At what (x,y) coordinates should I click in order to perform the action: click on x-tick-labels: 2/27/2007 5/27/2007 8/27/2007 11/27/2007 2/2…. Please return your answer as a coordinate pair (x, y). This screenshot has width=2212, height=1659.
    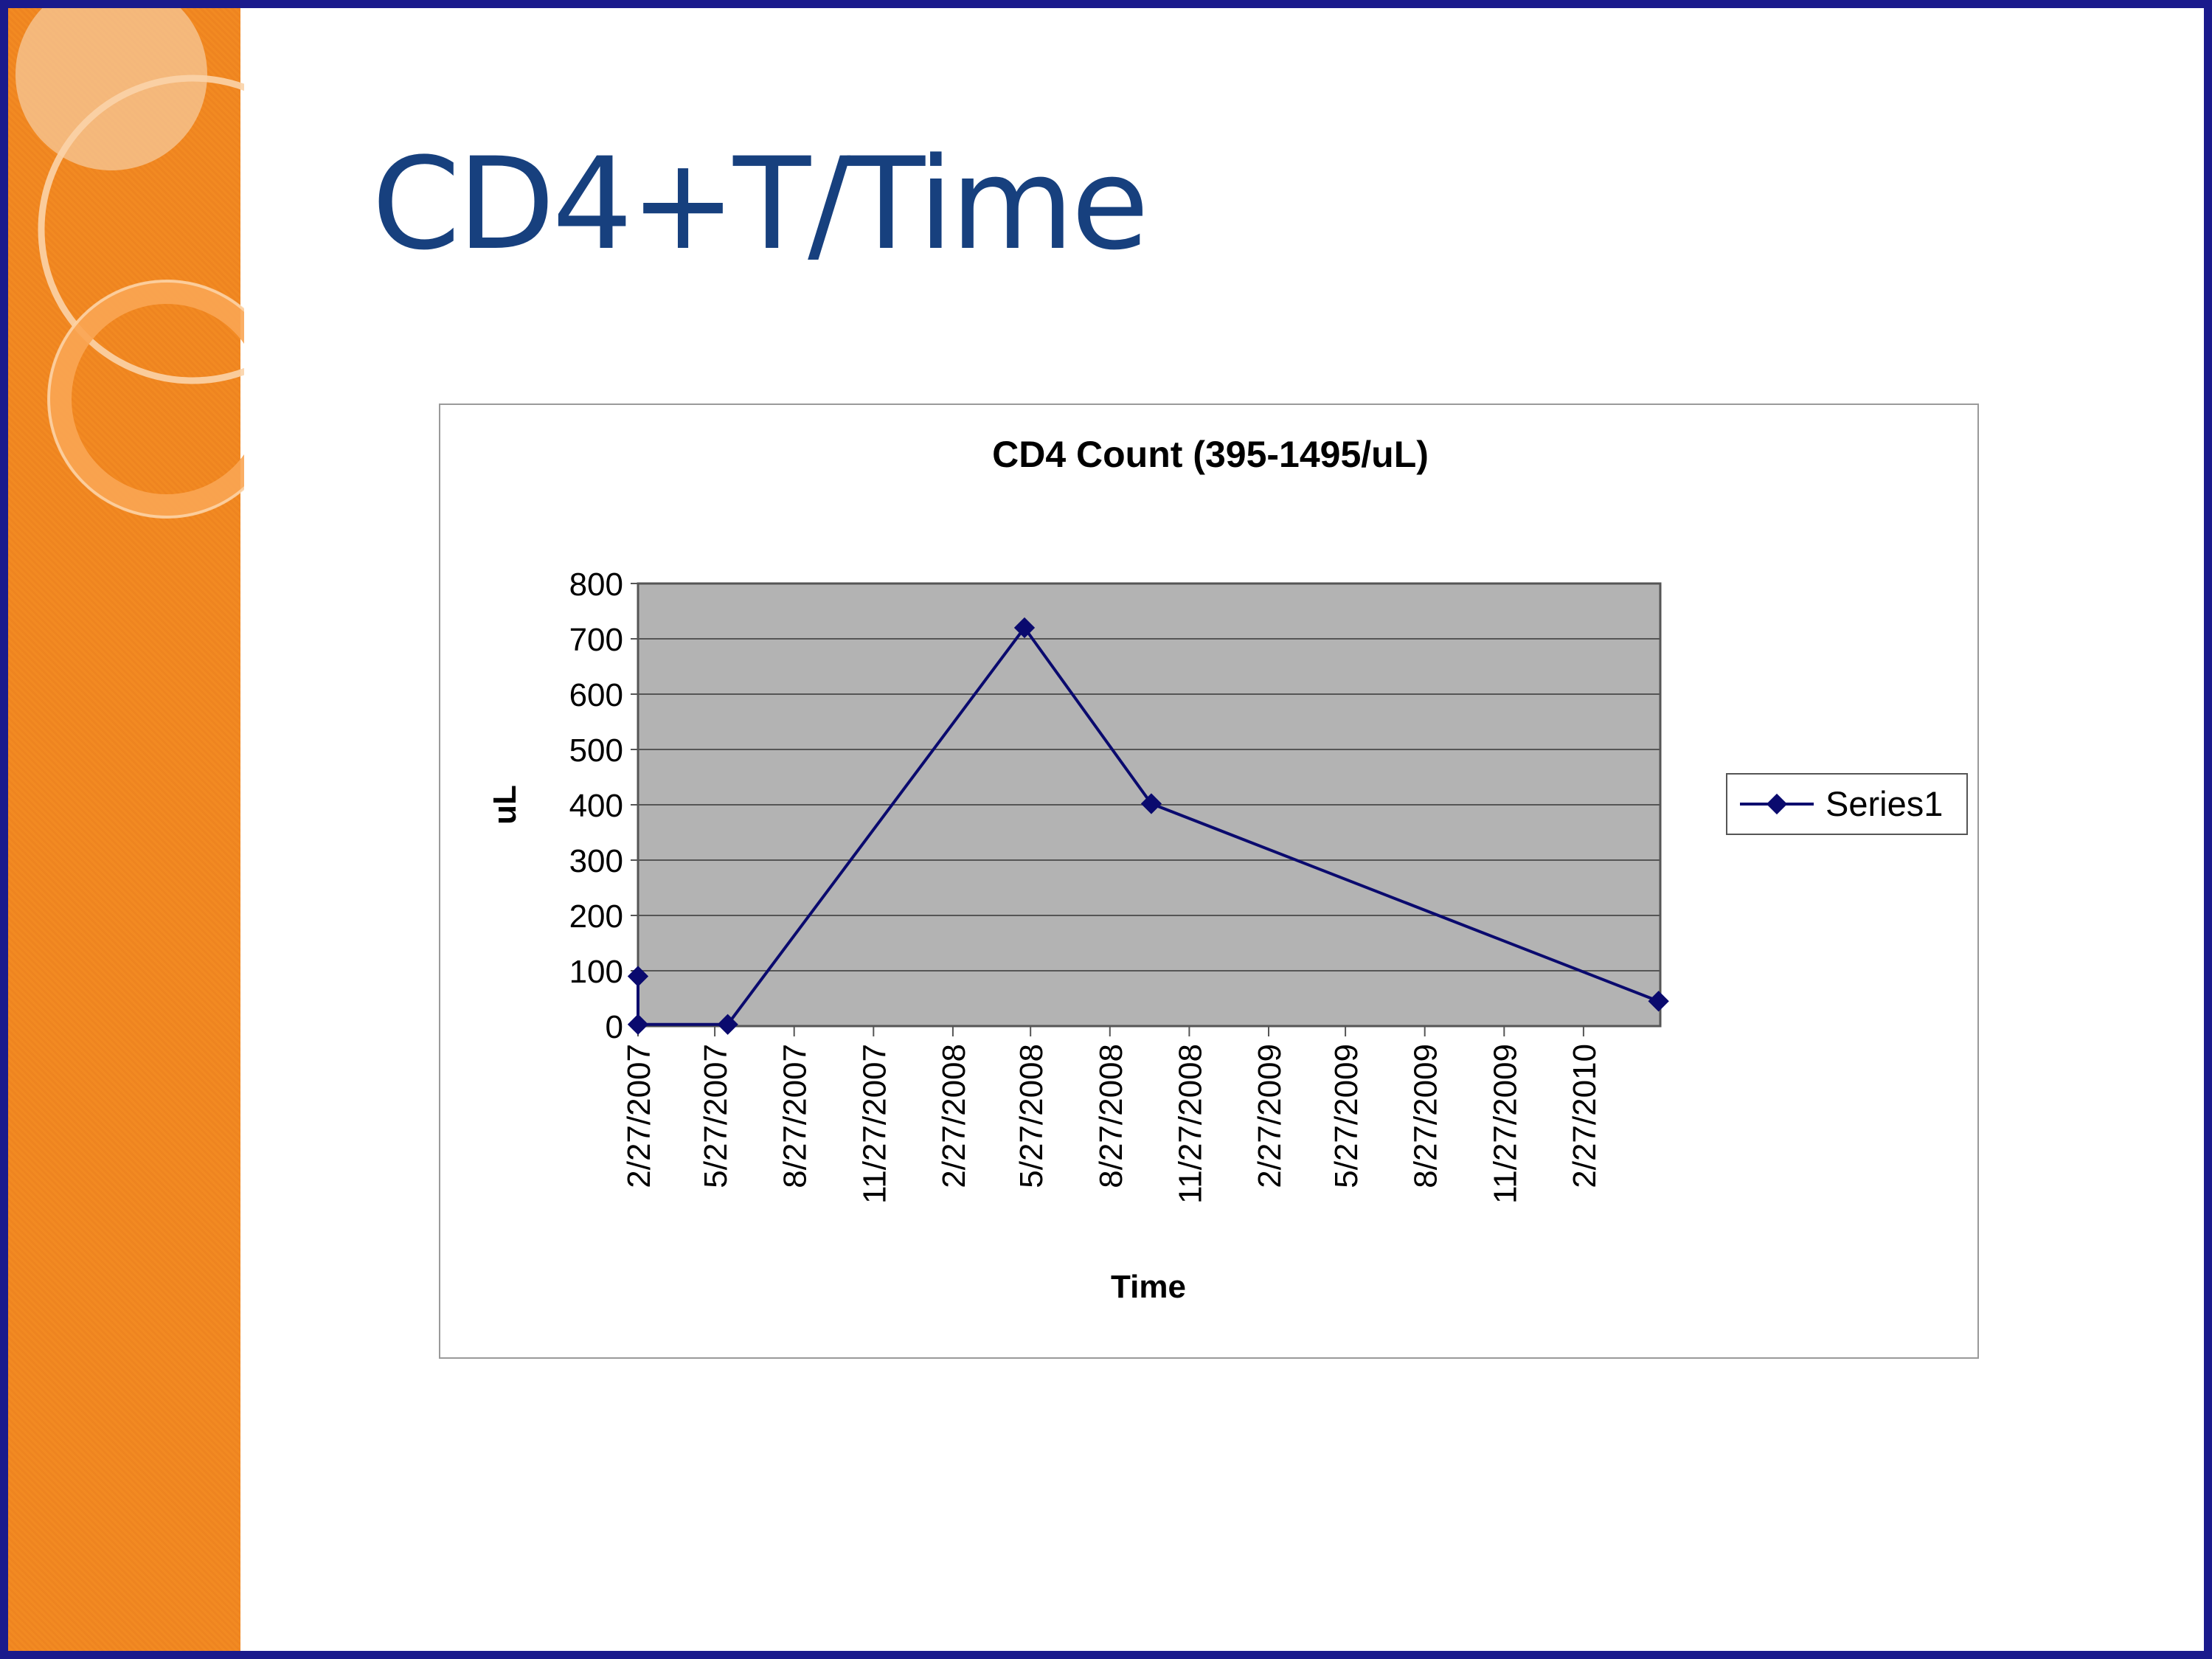
    Looking at the image, I should click on (1112, 1124).